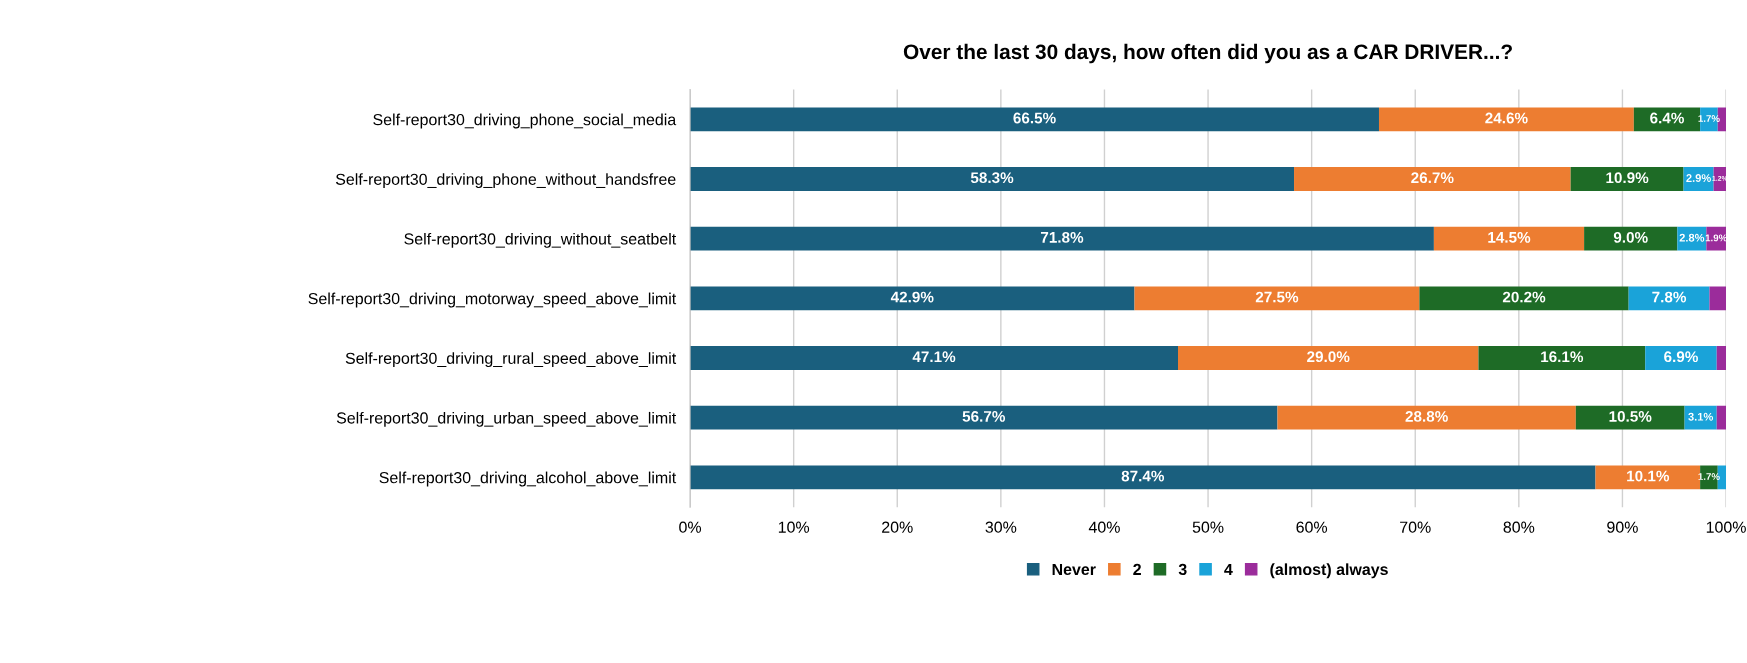  What do you see at coordinates (1667, 118) in the screenshot?
I see `data-label: 6.4%` at bounding box center [1667, 118].